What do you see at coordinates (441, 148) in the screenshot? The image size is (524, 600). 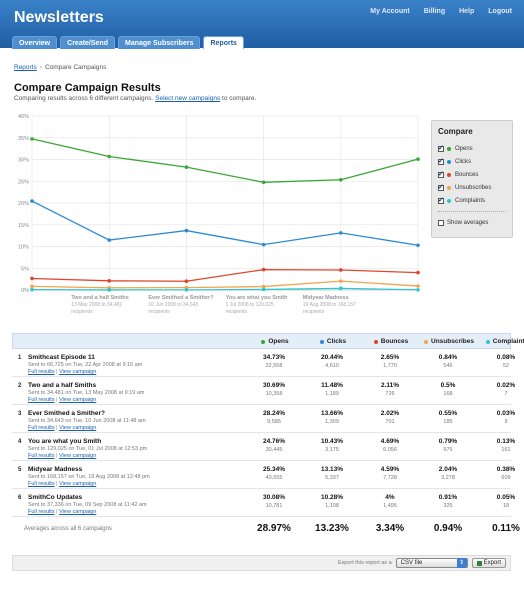 I see `legend-checkbox-opens` at bounding box center [441, 148].